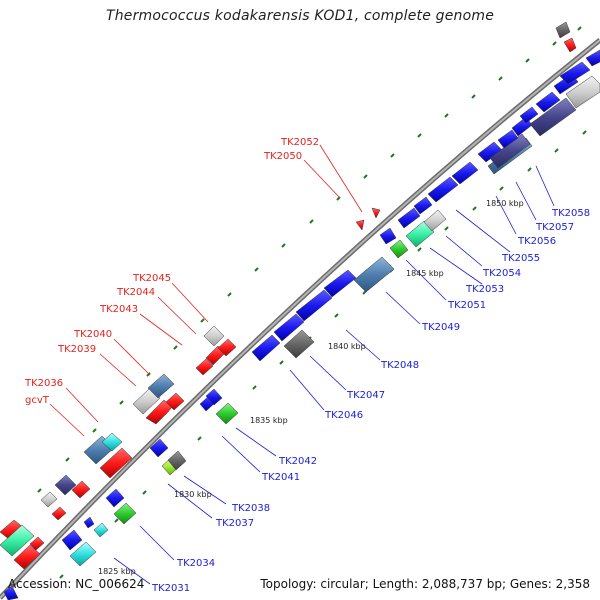  I want to click on gene-label: TK2050, so click(282, 156).